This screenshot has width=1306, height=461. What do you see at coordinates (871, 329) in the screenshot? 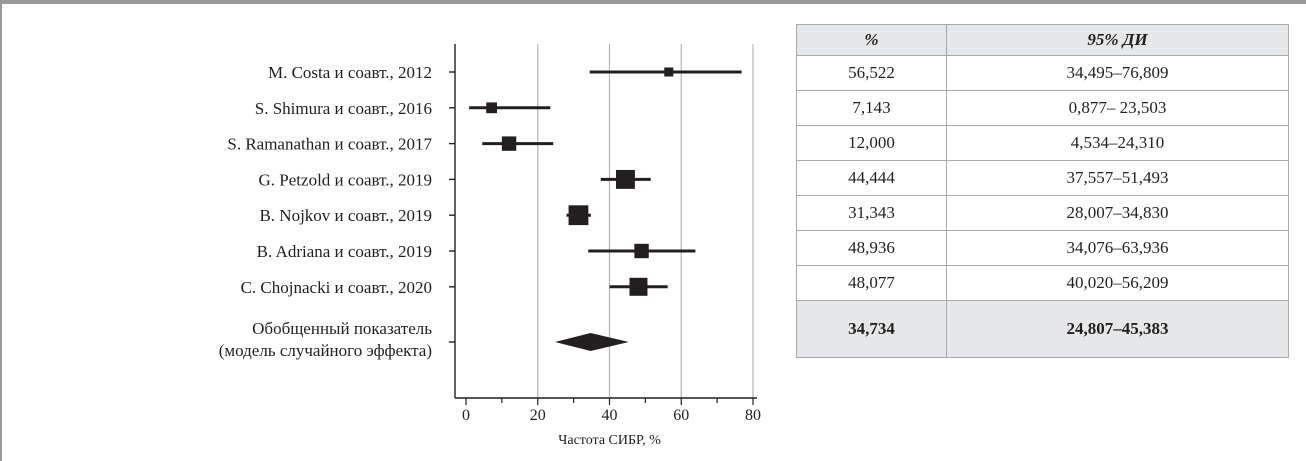
I see `summary-percent: 34,734` at bounding box center [871, 329].